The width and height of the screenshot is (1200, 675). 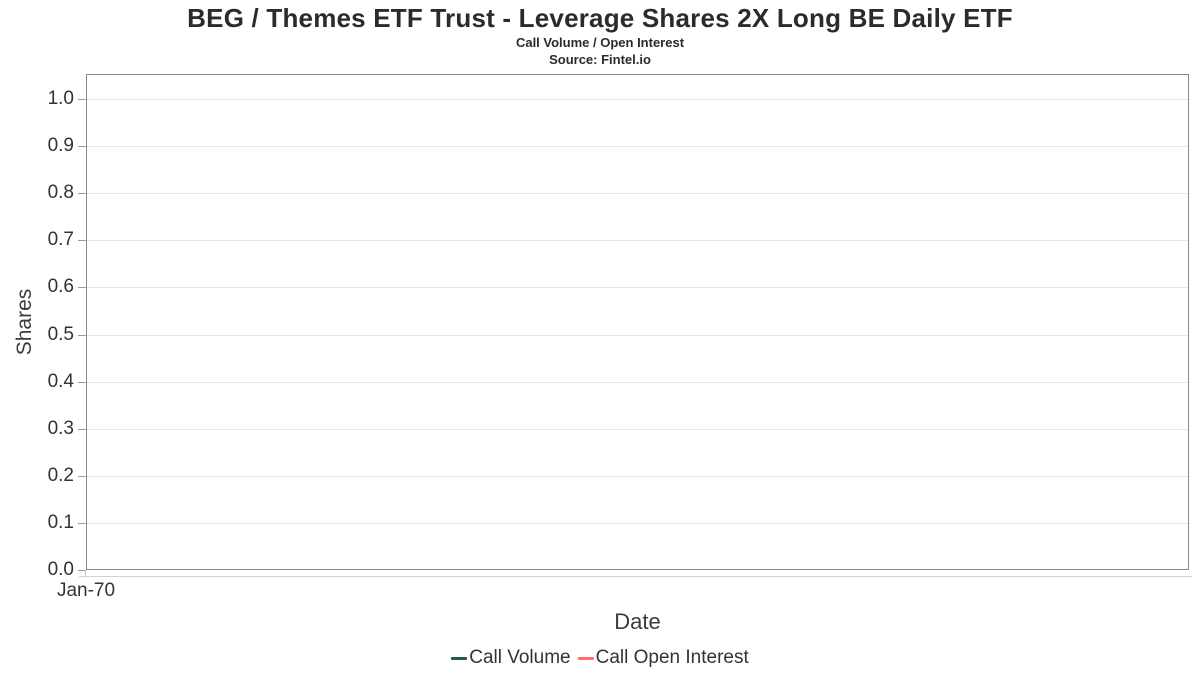 What do you see at coordinates (60, 569) in the screenshot?
I see `y-tick-label: 0.0` at bounding box center [60, 569].